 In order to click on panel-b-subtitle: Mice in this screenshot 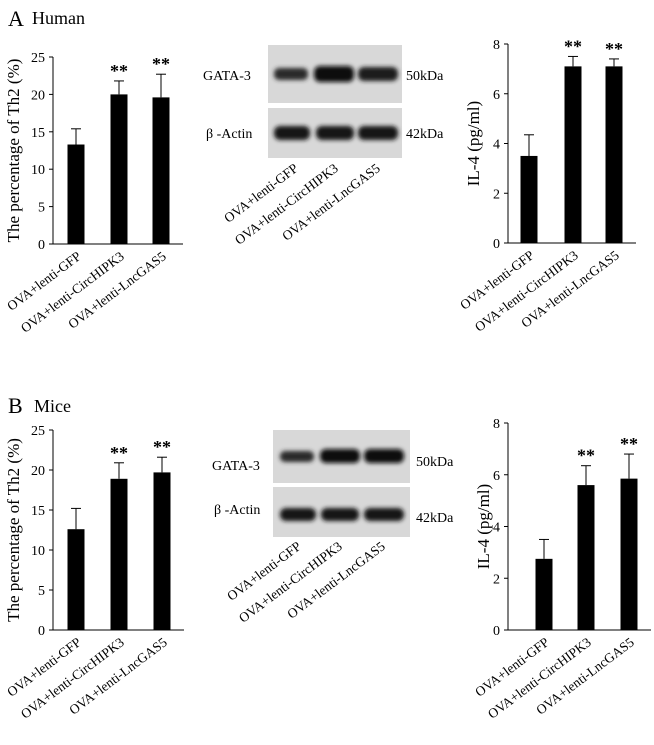, I will do `click(52, 406)`.